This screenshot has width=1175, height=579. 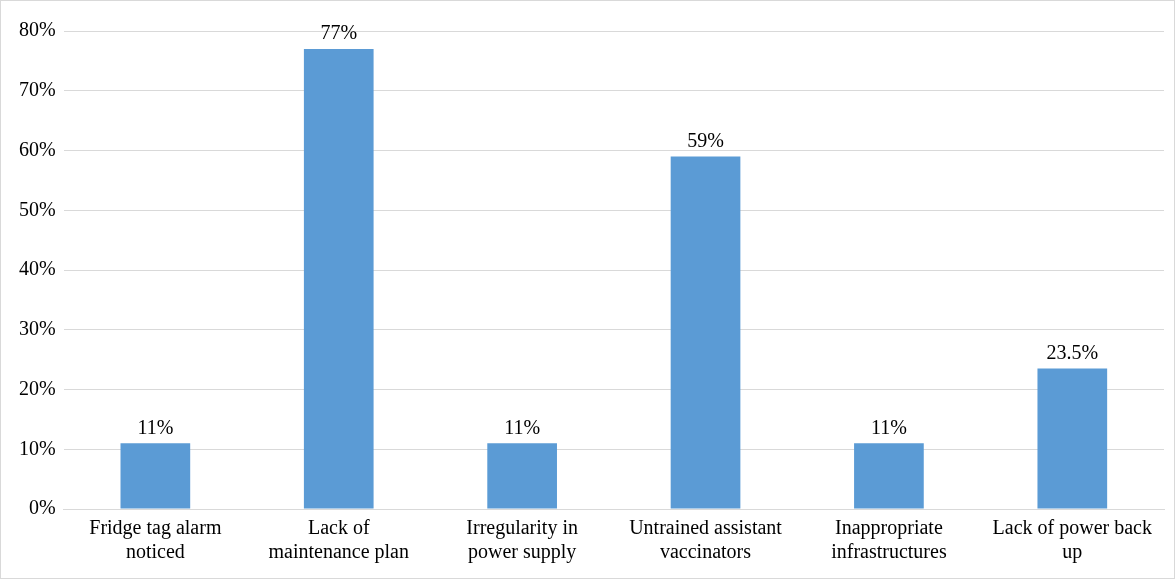 I want to click on y-tick-label: 40%, so click(x=37, y=268).